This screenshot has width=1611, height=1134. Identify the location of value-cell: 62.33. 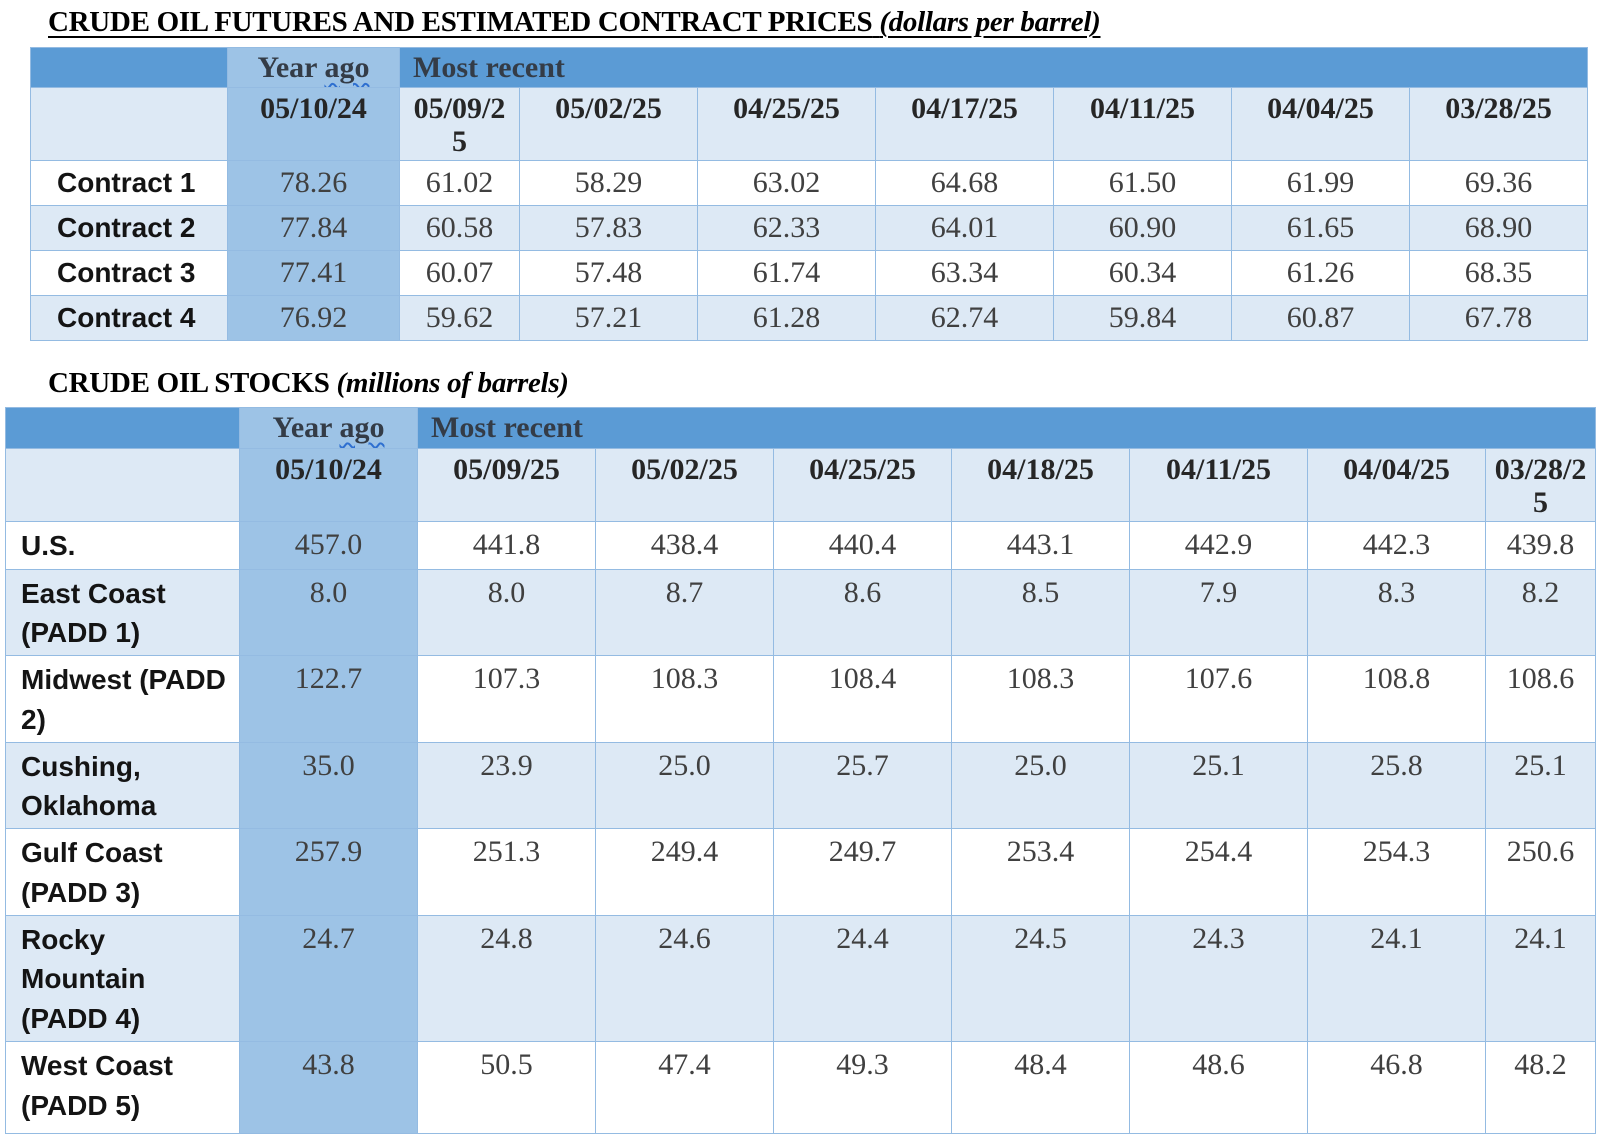
(786, 228).